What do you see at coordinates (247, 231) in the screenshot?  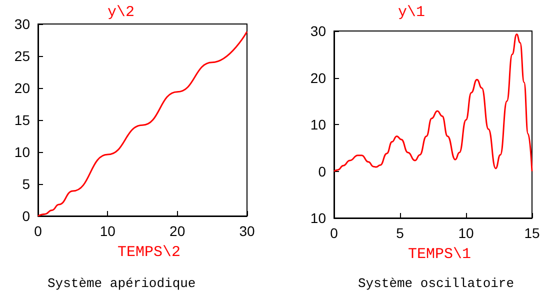 I see `x-tick-label: 30` at bounding box center [247, 231].